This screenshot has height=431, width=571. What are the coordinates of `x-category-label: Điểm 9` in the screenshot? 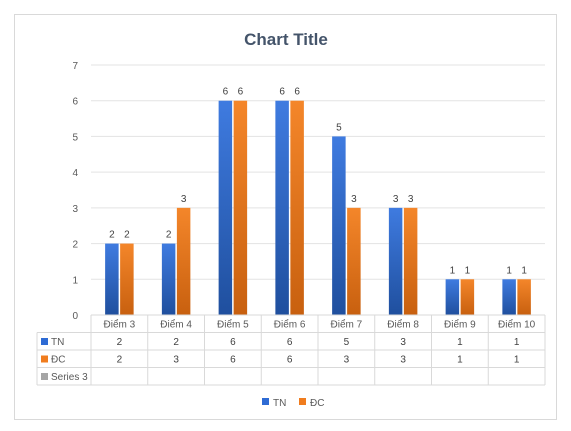 It's located at (460, 325).